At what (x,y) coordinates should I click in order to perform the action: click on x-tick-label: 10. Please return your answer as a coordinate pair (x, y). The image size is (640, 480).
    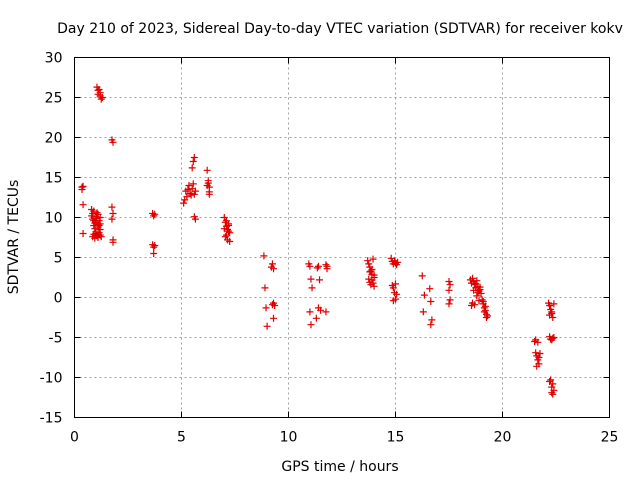
    Looking at the image, I should click on (289, 438).